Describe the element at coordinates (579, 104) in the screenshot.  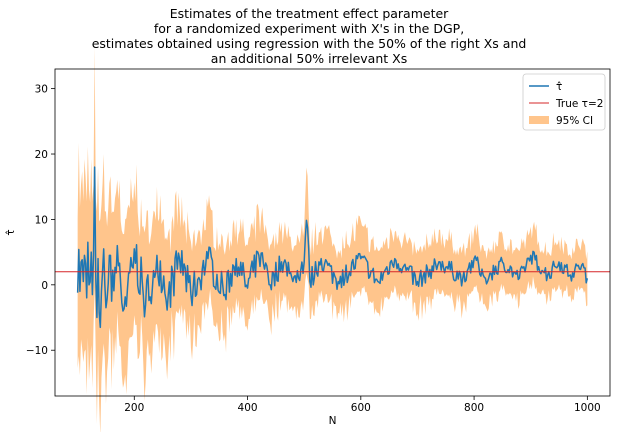
I see `legend-label-true_value: True τ=2` at that location.